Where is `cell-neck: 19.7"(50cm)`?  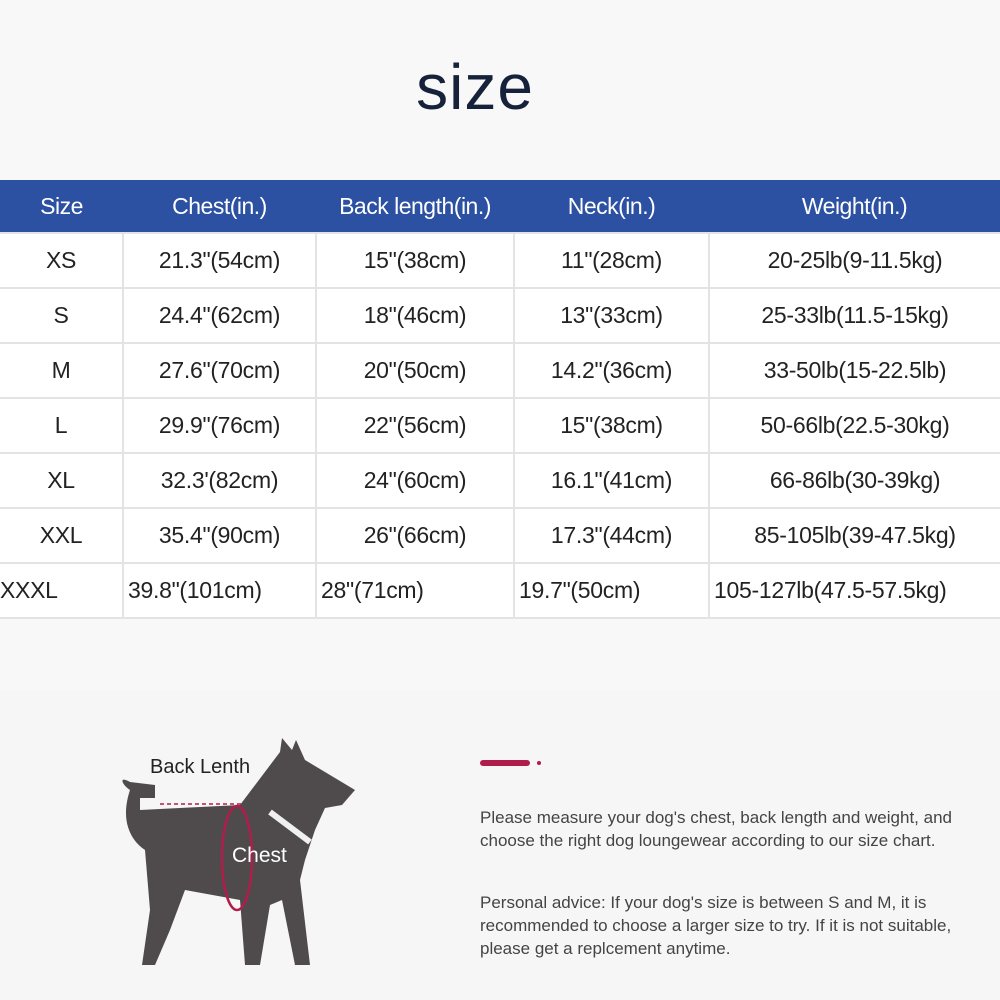 cell-neck: 19.7"(50cm) is located at coordinates (611, 590).